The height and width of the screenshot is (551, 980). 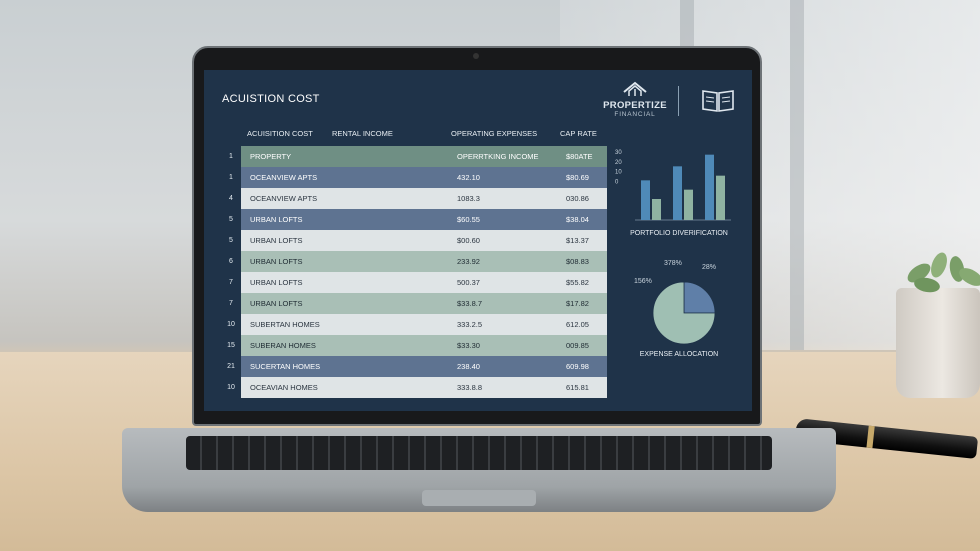 I want to click on pie-chart-caption: EXPENSE ALLOCATION, so click(x=679, y=354).